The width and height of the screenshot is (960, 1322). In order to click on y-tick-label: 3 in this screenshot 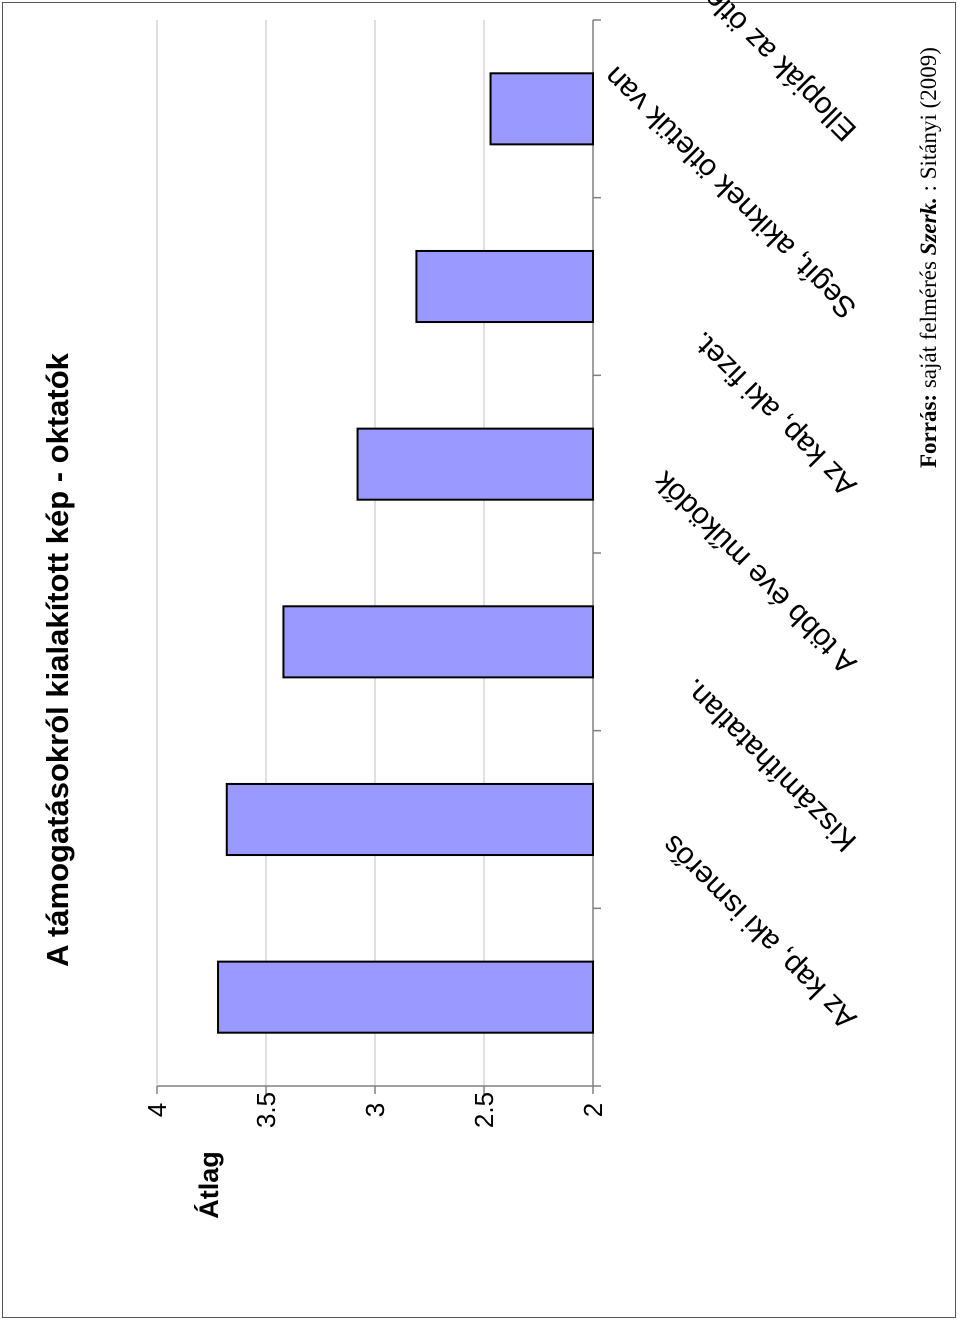, I will do `click(375, 1110)`.